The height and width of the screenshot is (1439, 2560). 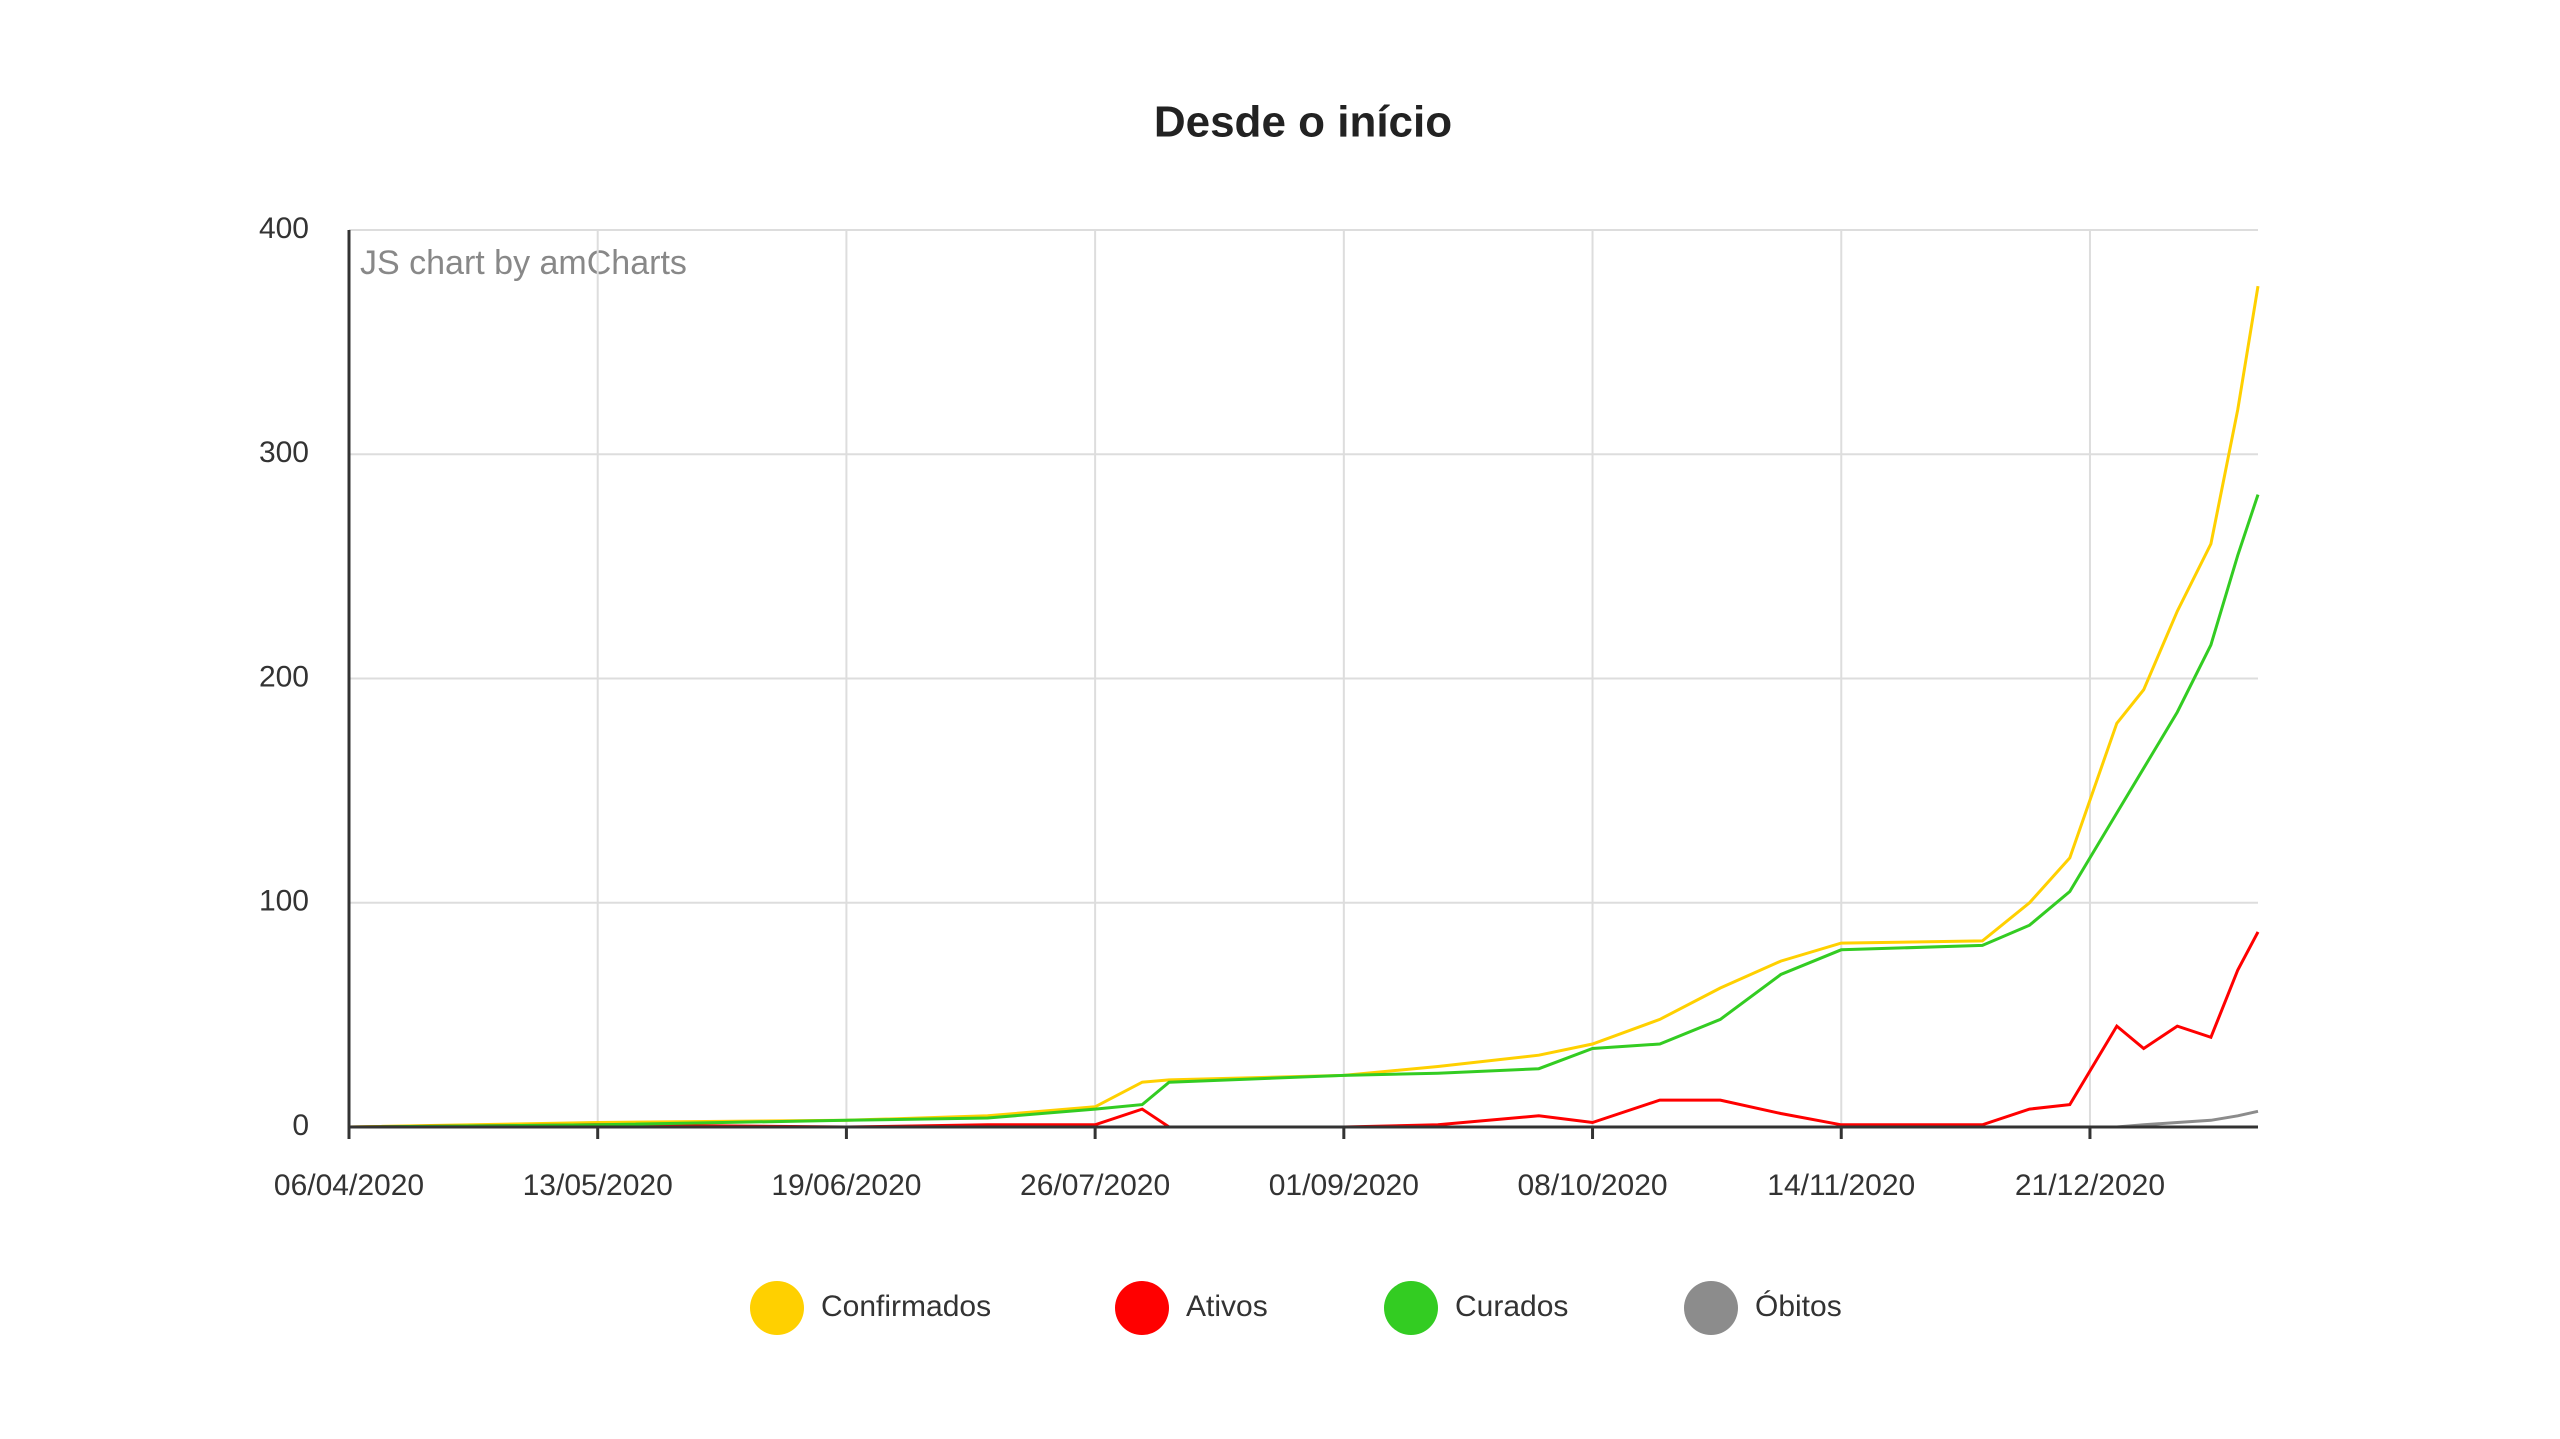 I want to click on y-tick-label: 0, so click(x=300, y=1125).